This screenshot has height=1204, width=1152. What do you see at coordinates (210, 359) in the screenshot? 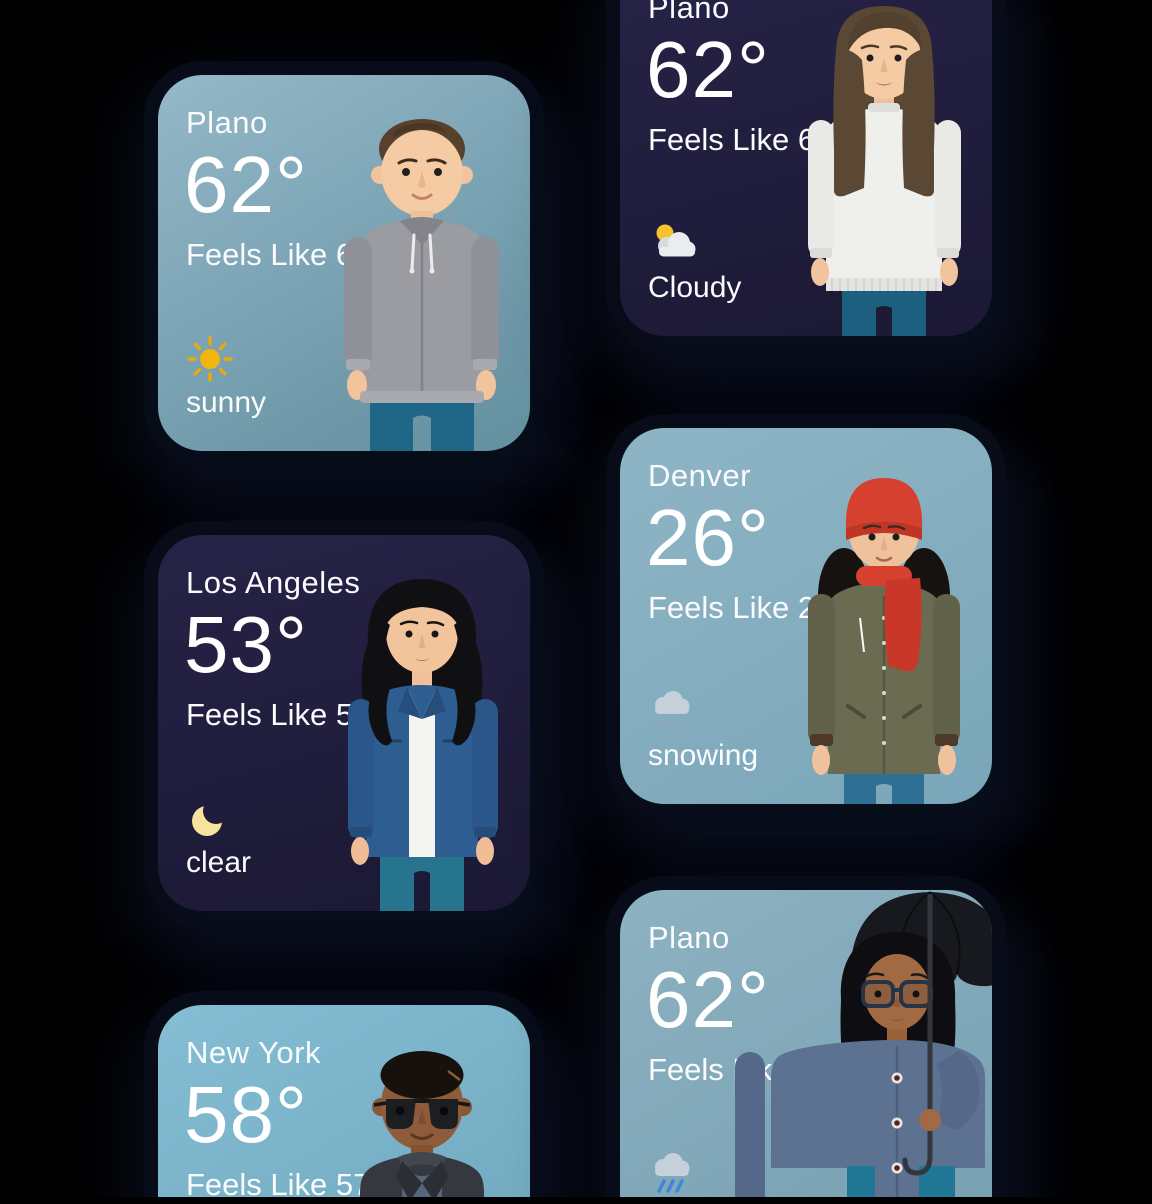
I see `sun-icon` at bounding box center [210, 359].